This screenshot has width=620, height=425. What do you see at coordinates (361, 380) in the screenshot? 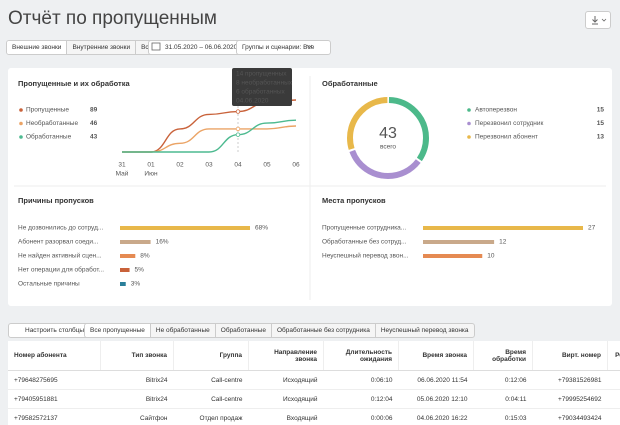
I see `table-cell: 0:06:10` at bounding box center [361, 380].